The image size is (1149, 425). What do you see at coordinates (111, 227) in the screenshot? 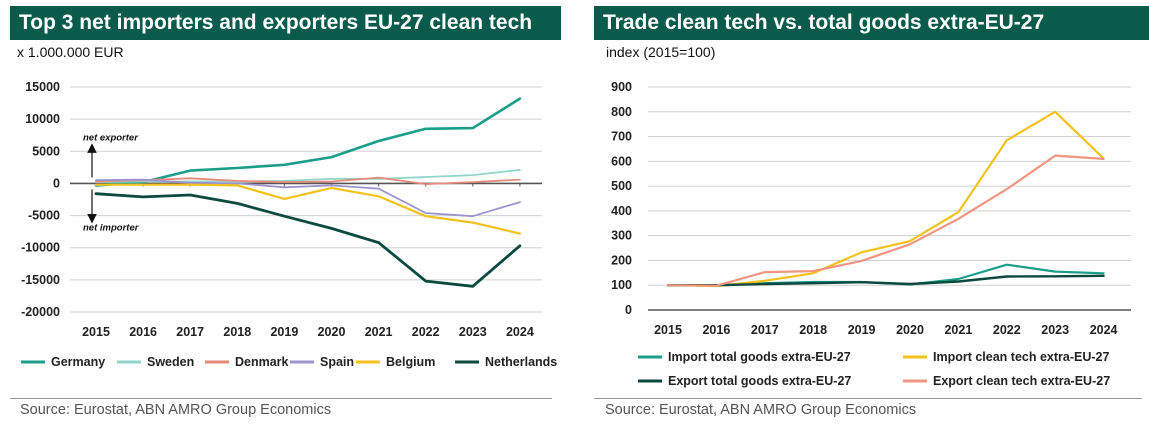
I see `annotation-net-importer: net importer` at bounding box center [111, 227].